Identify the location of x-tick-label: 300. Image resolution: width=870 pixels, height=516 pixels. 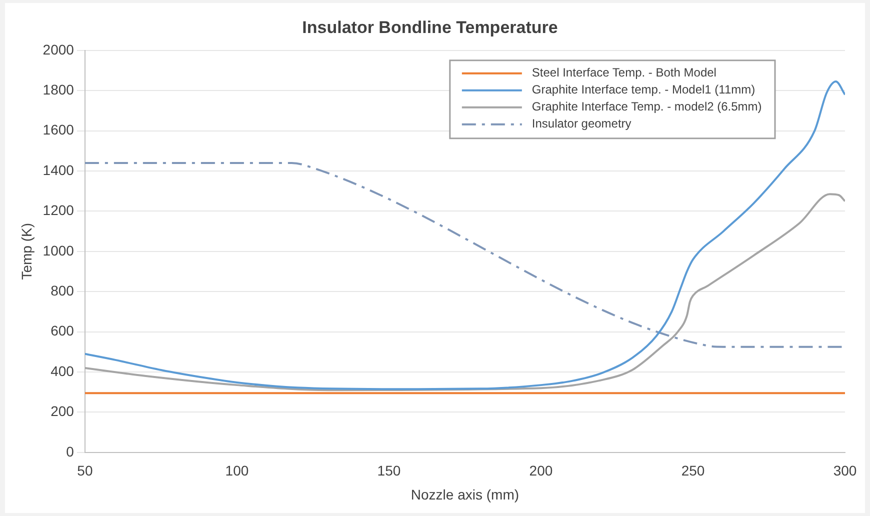
(845, 470).